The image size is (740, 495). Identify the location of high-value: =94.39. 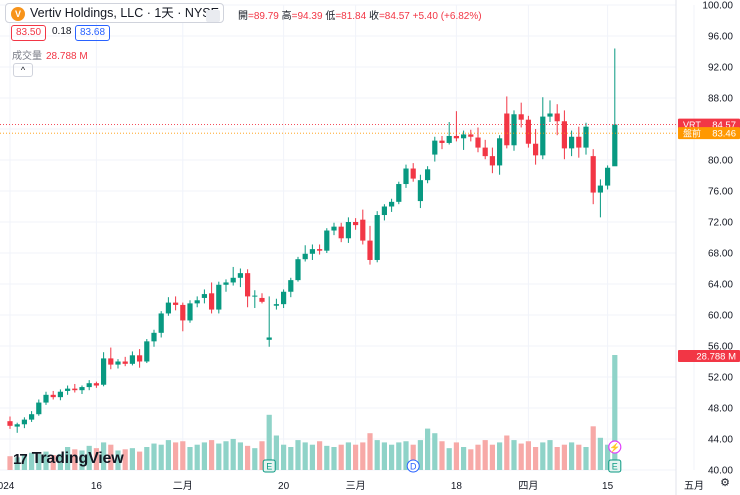
(307, 16).